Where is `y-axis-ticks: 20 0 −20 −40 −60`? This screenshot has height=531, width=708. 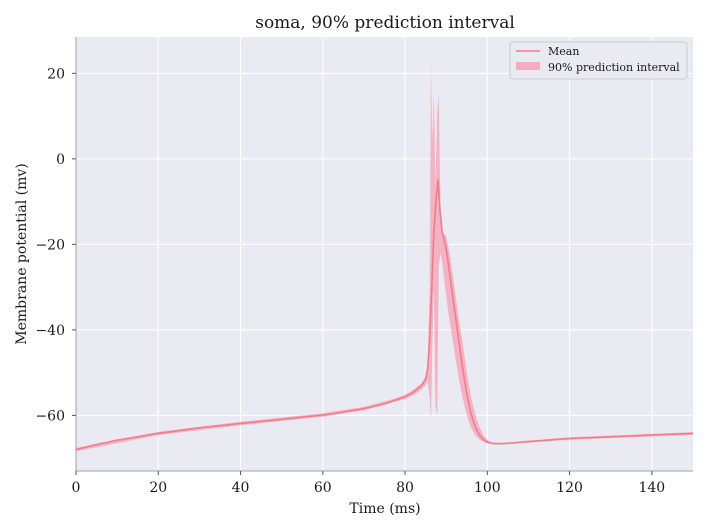 y-axis-ticks: 20 0 −20 −40 −60 is located at coordinates (55, 245).